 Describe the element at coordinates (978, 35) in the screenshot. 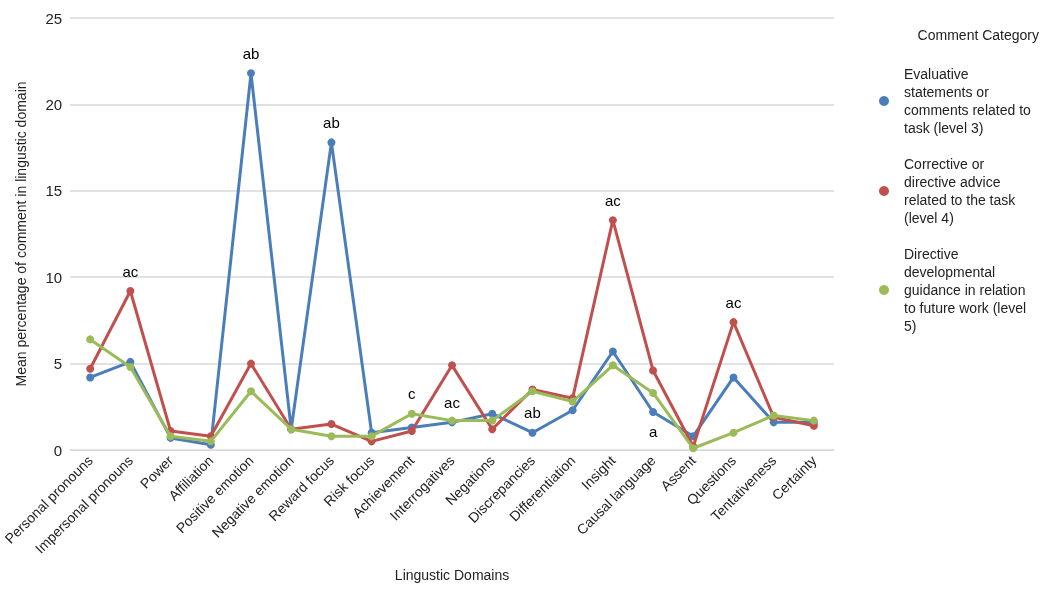

I see `legend-title: Comment Category` at that location.